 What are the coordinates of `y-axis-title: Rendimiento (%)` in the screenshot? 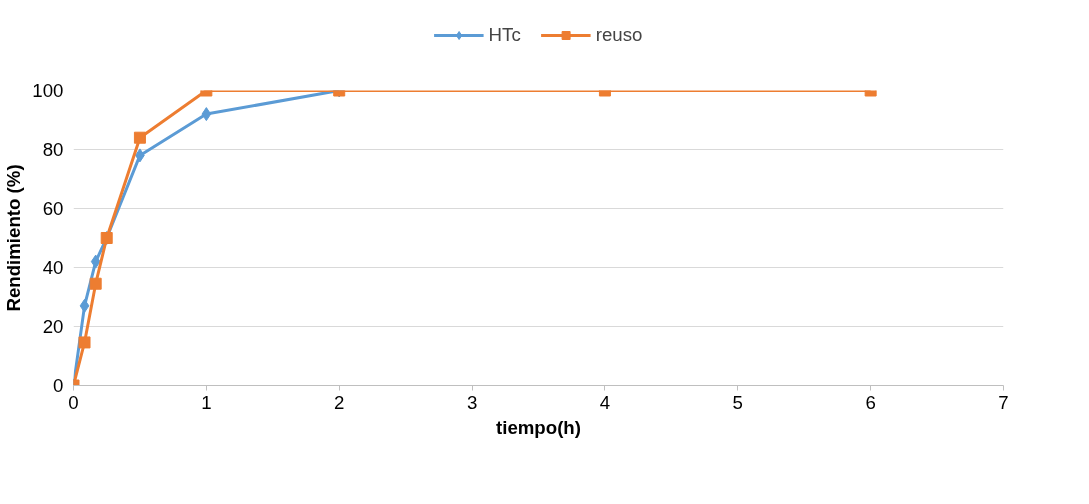 It's located at (14, 238).